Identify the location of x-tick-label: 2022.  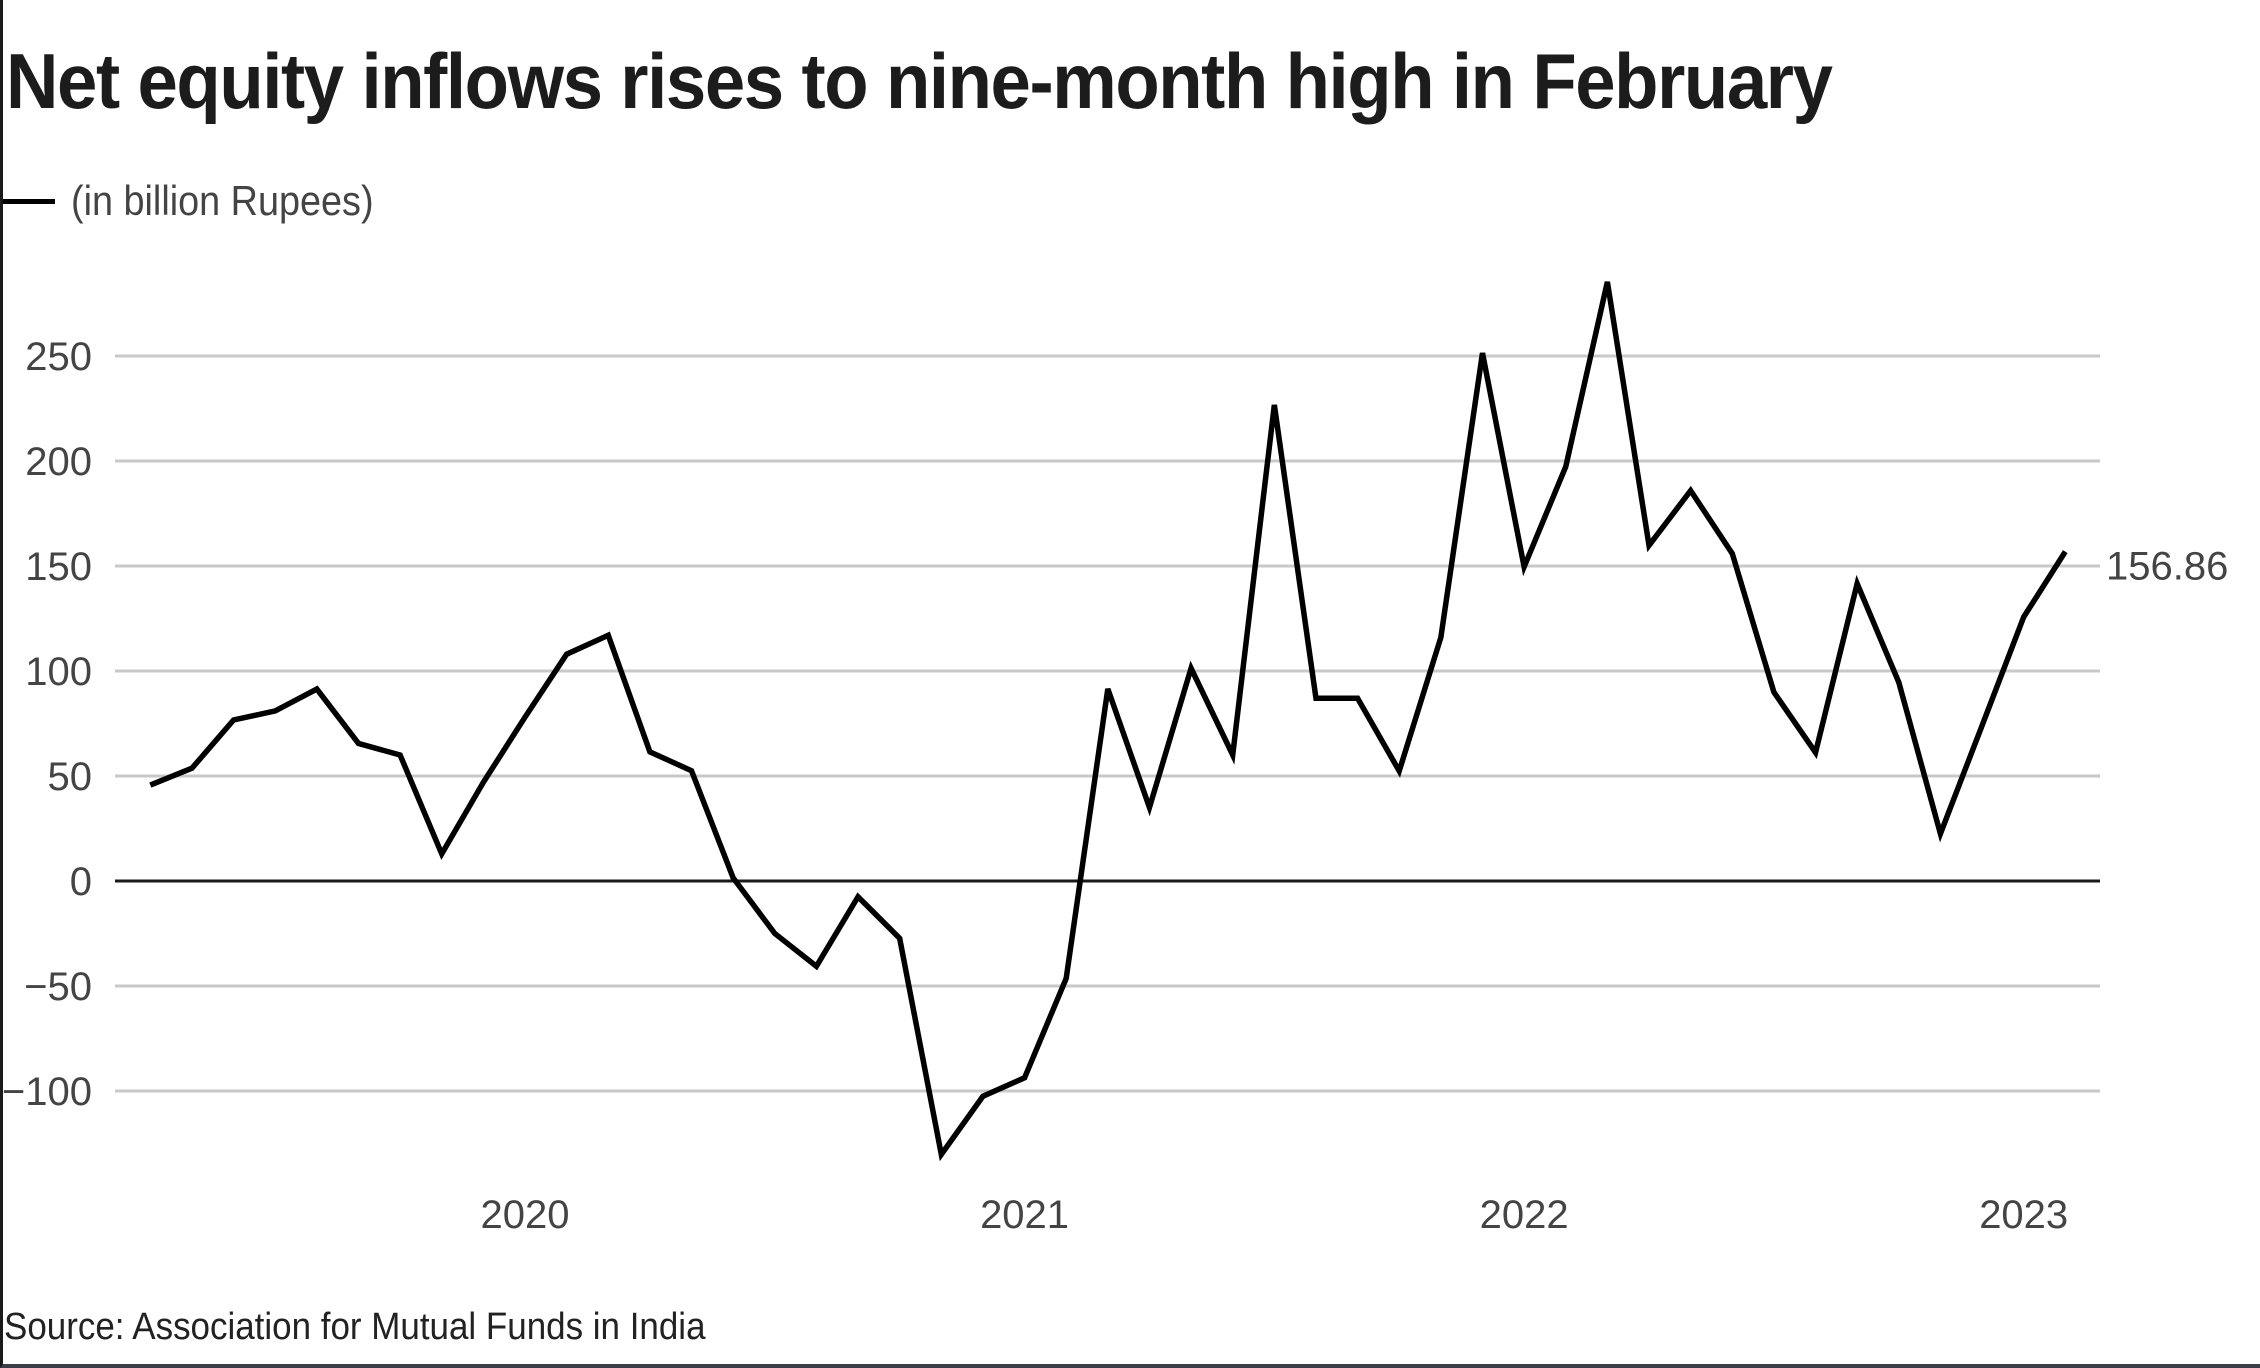
(1524, 1215).